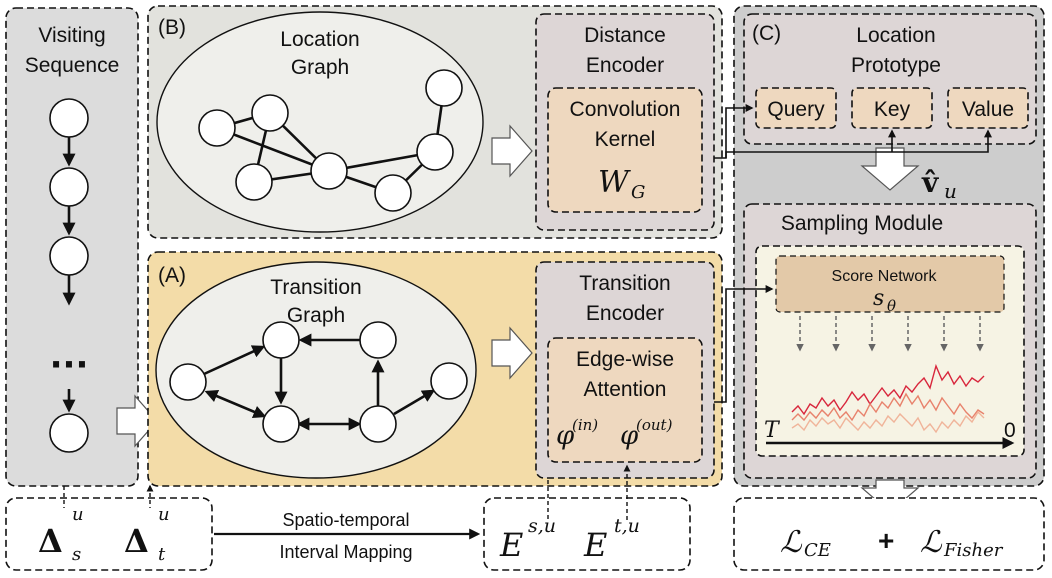 The image size is (1052, 578). What do you see at coordinates (885, 276) in the screenshot?
I see `score-network-label: Score Network` at bounding box center [885, 276].